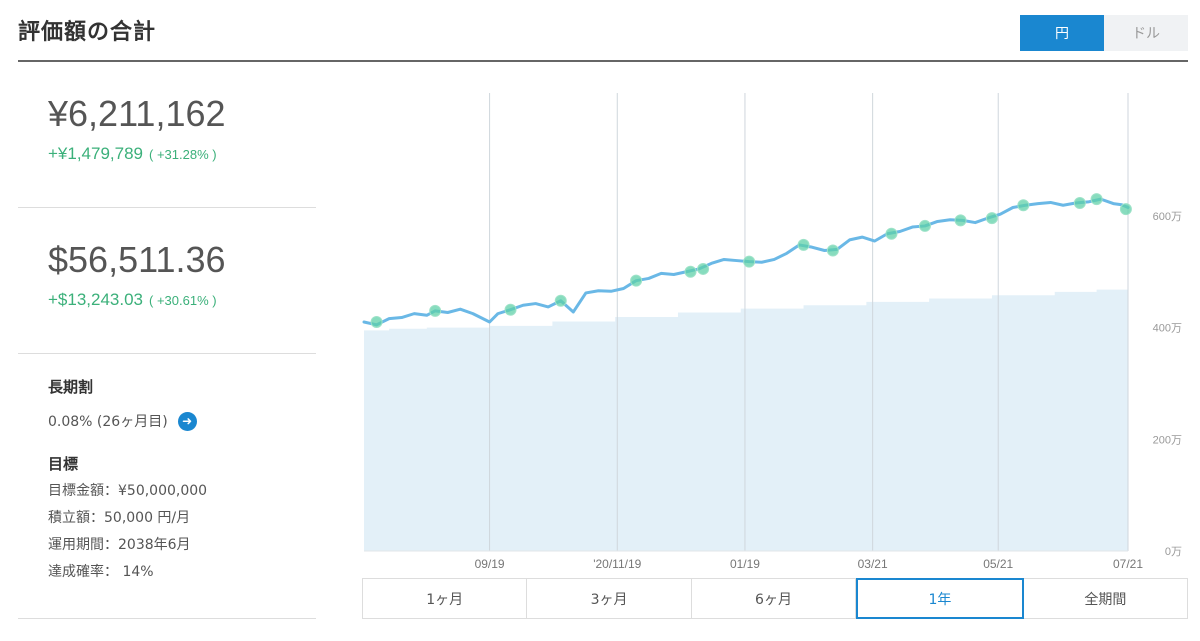 This screenshot has width=1200, height=641. I want to click on usd-summary: $56,511.36 +$13,243.03 ( +30.61% ), so click(167, 281).